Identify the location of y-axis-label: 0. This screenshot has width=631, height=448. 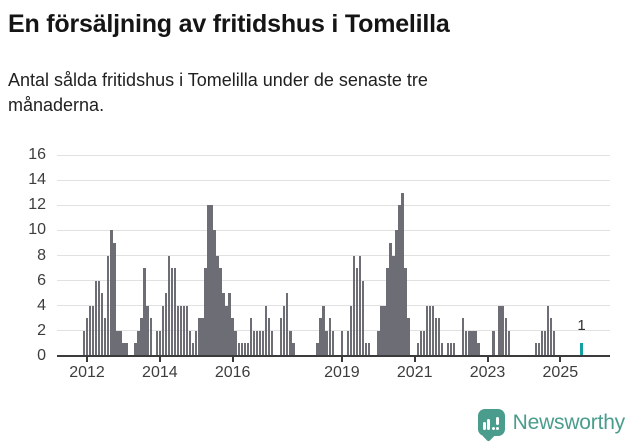
(41, 355).